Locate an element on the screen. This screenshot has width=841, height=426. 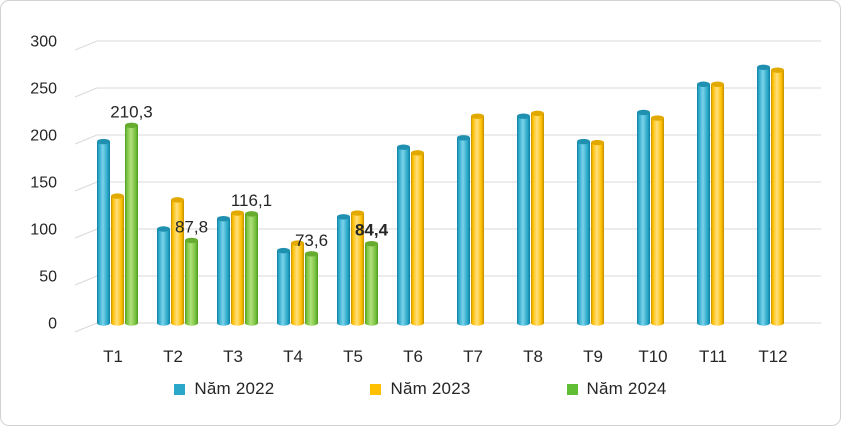
legend-label-2022: Năm 2022 is located at coordinates (234, 388).